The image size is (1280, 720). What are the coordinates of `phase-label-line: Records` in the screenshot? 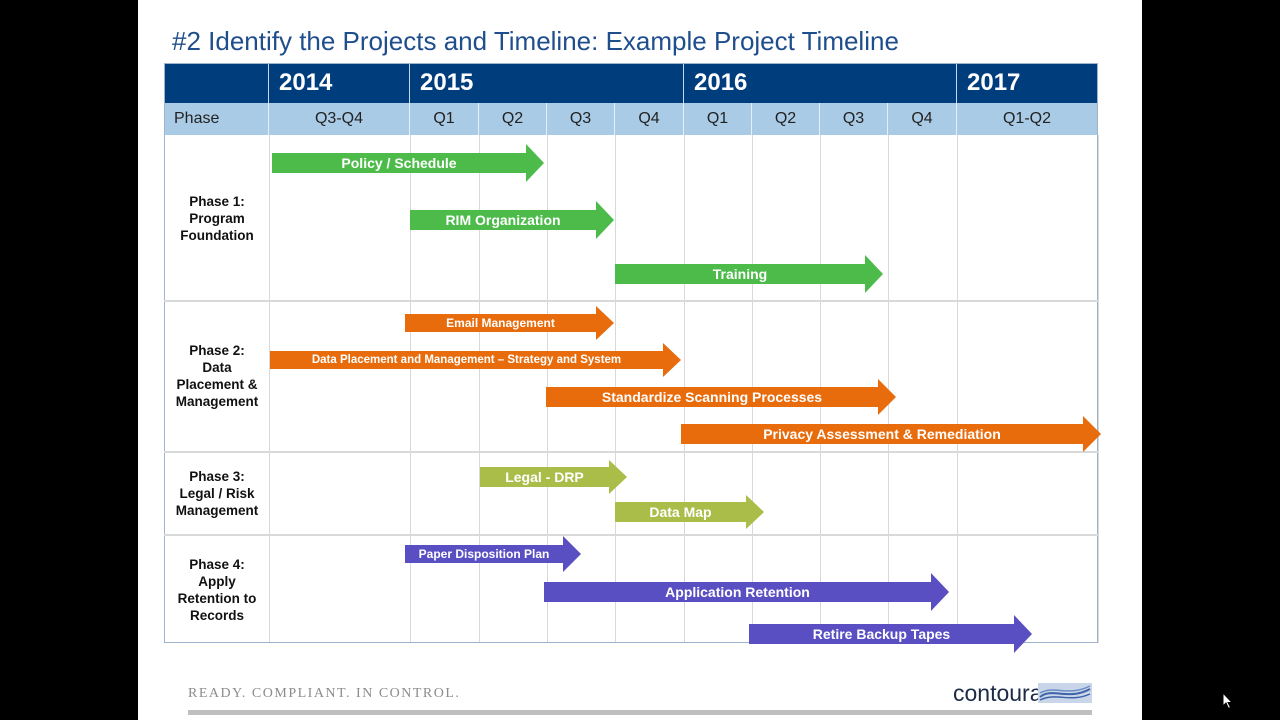 It's located at (217, 615).